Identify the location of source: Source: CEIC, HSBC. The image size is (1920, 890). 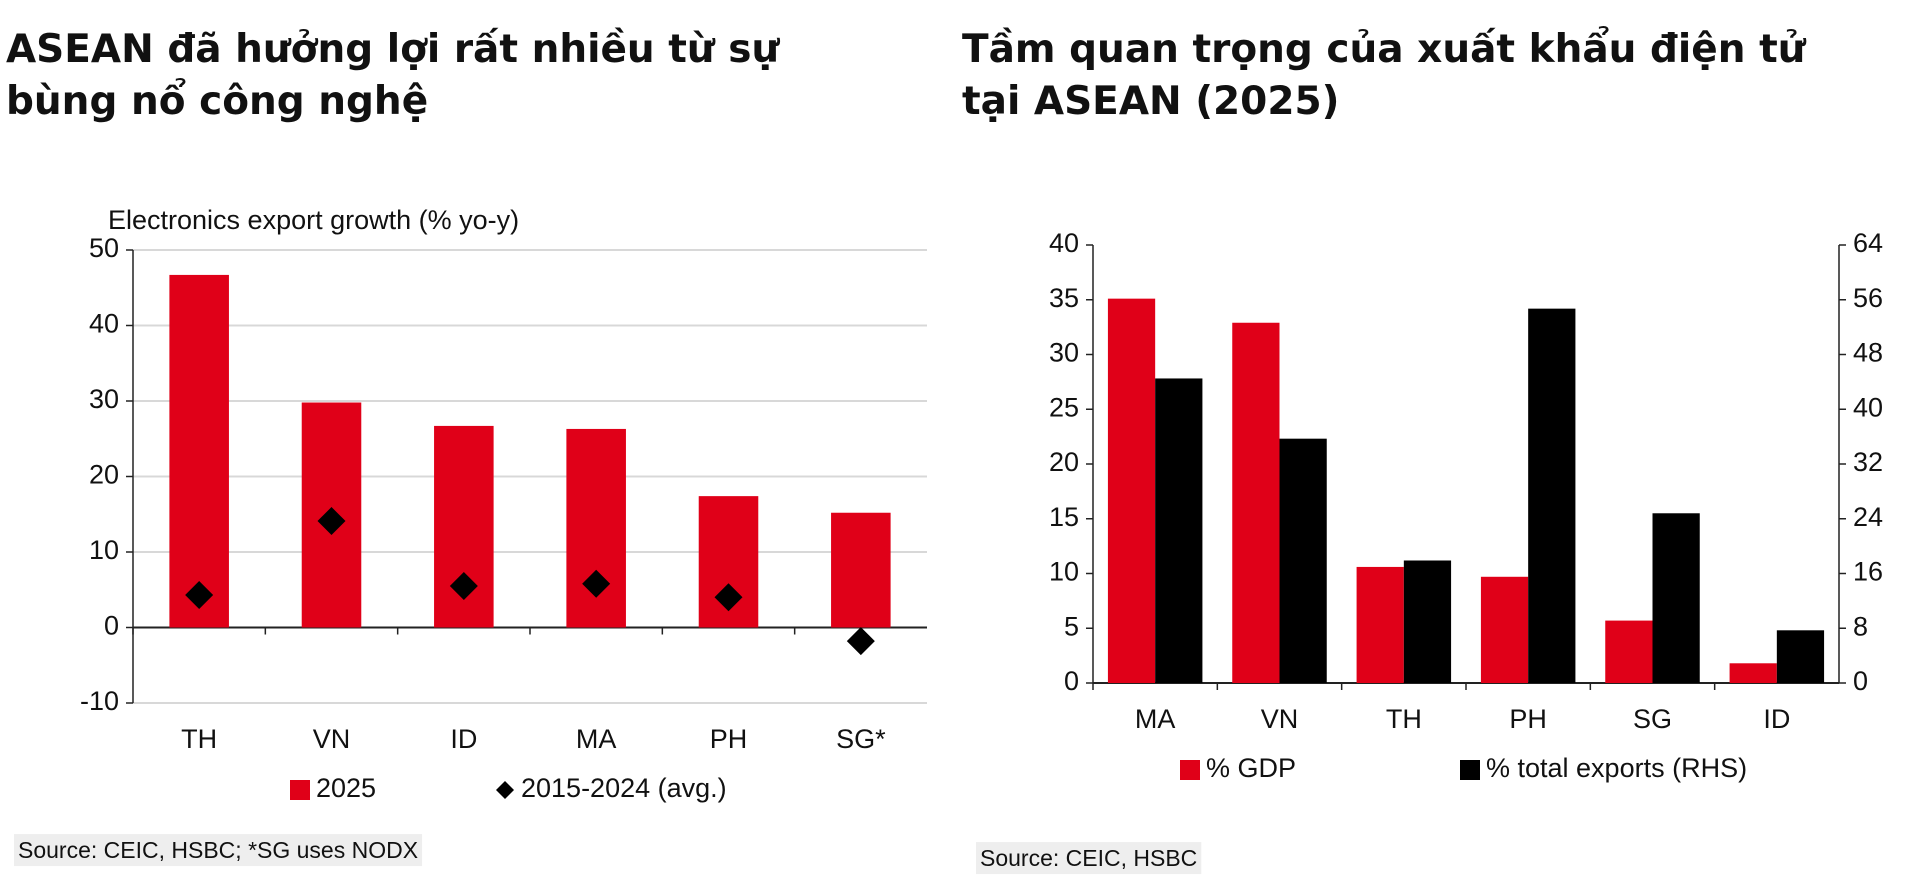
(1088, 858).